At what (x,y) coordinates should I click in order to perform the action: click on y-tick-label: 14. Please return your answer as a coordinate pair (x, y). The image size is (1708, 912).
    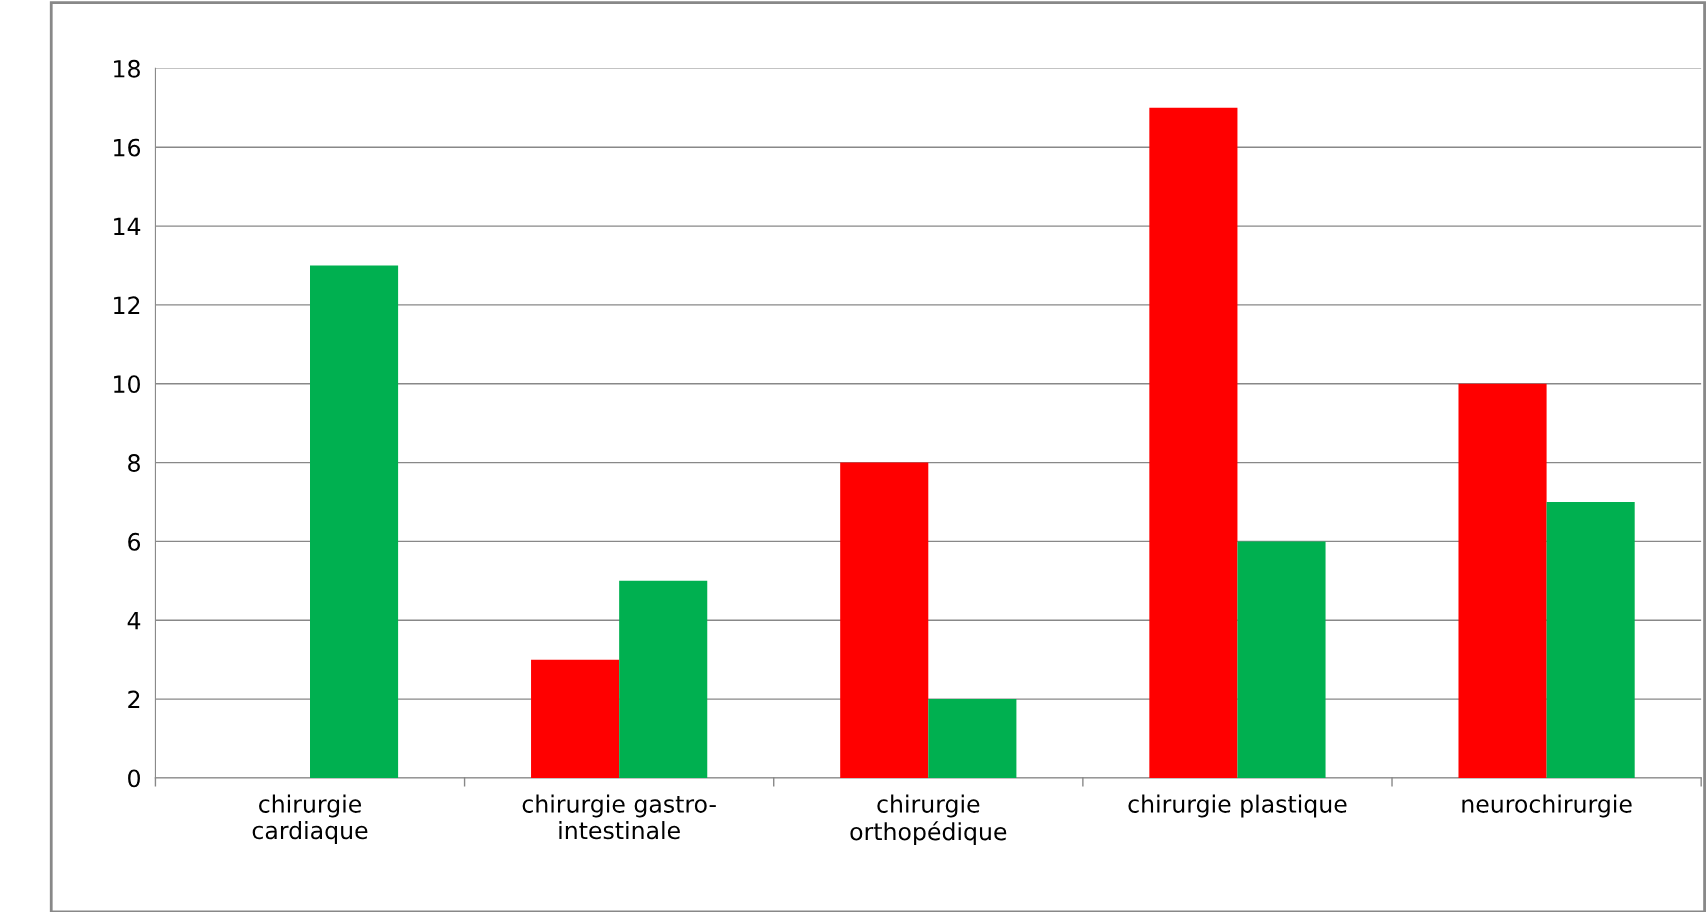
    Looking at the image, I should click on (127, 226).